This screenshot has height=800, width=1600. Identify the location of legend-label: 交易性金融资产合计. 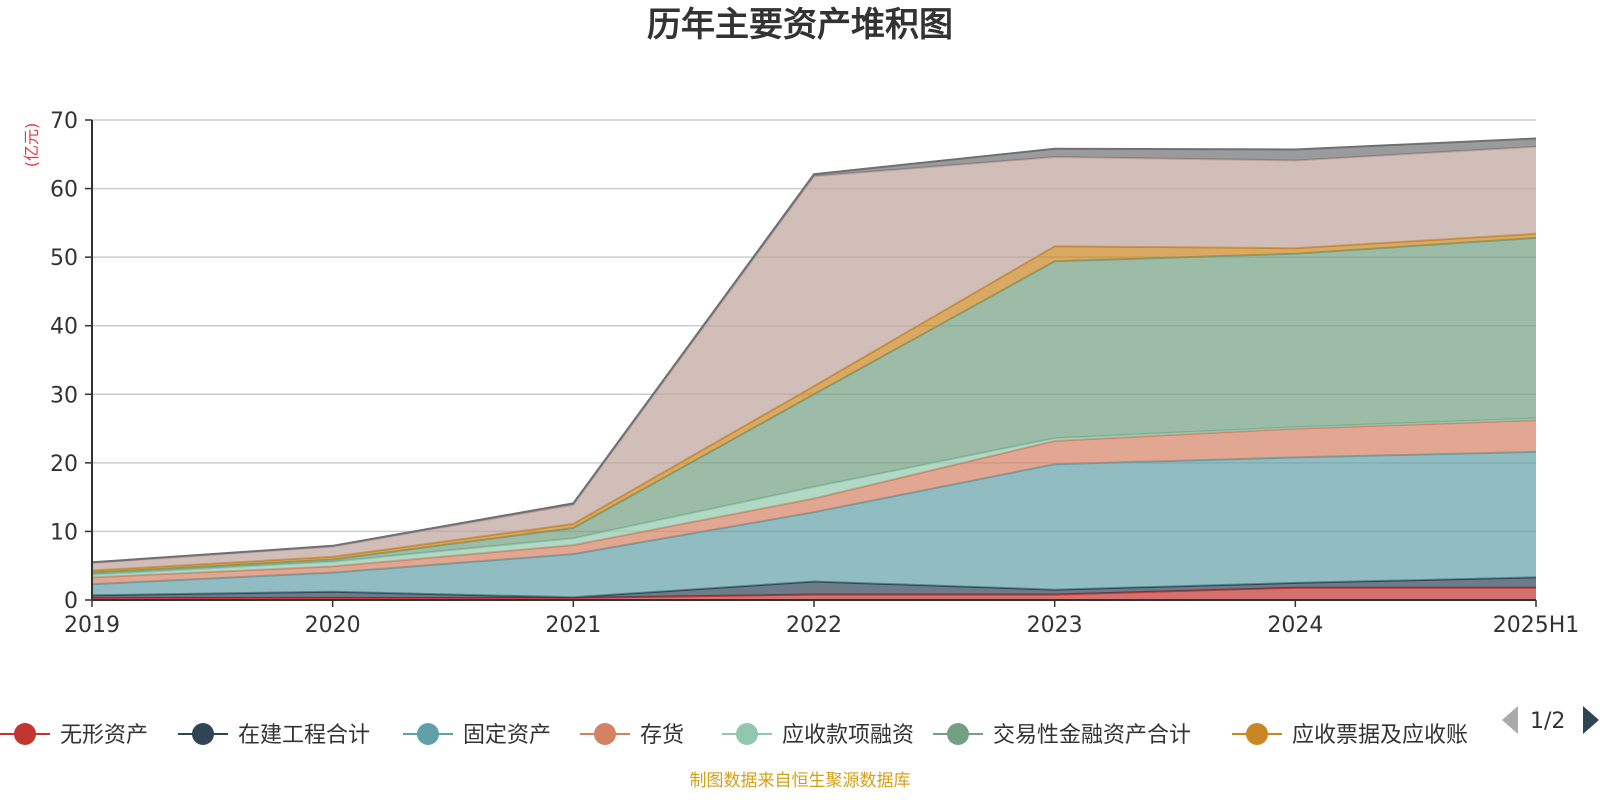
(1092, 735).